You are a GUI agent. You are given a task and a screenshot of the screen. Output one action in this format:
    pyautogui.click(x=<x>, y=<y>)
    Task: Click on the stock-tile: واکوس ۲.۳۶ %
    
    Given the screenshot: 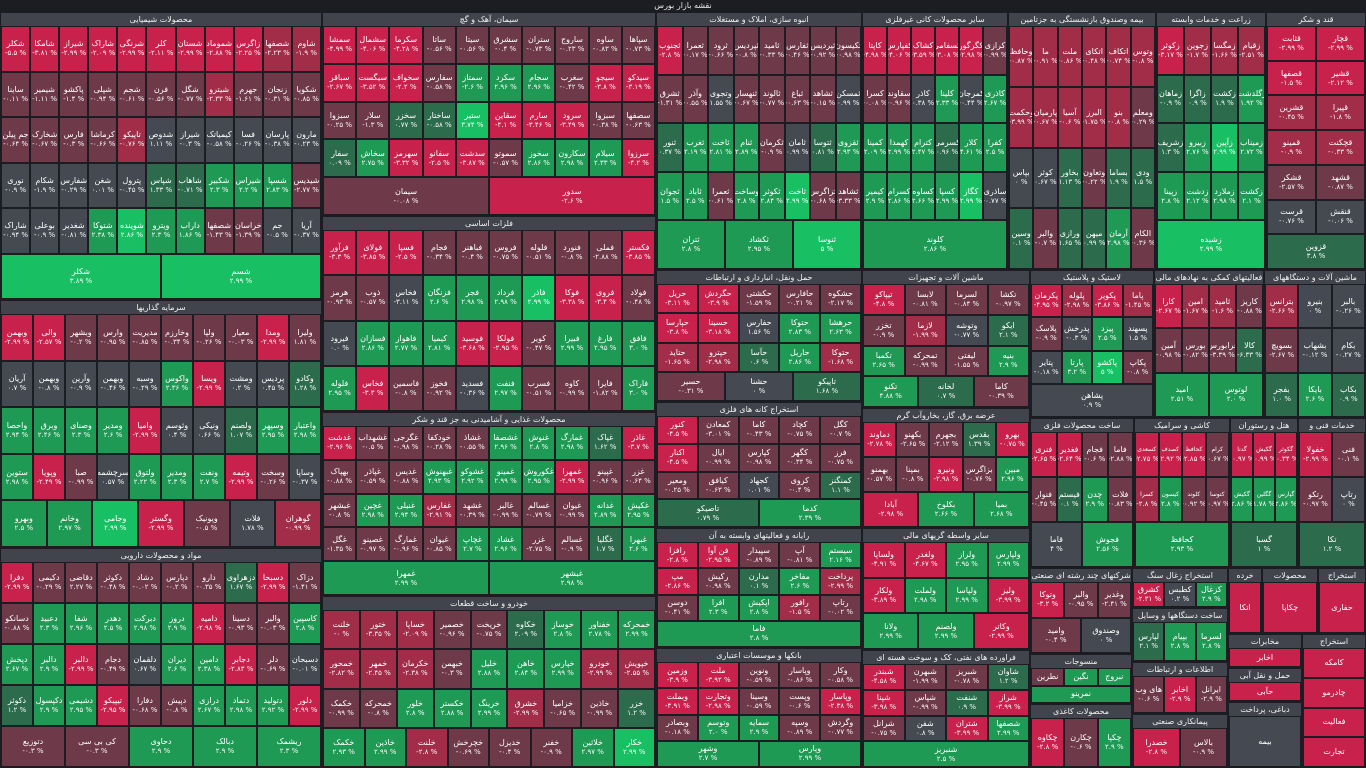 What is the action you would take?
    pyautogui.click(x=177, y=384)
    